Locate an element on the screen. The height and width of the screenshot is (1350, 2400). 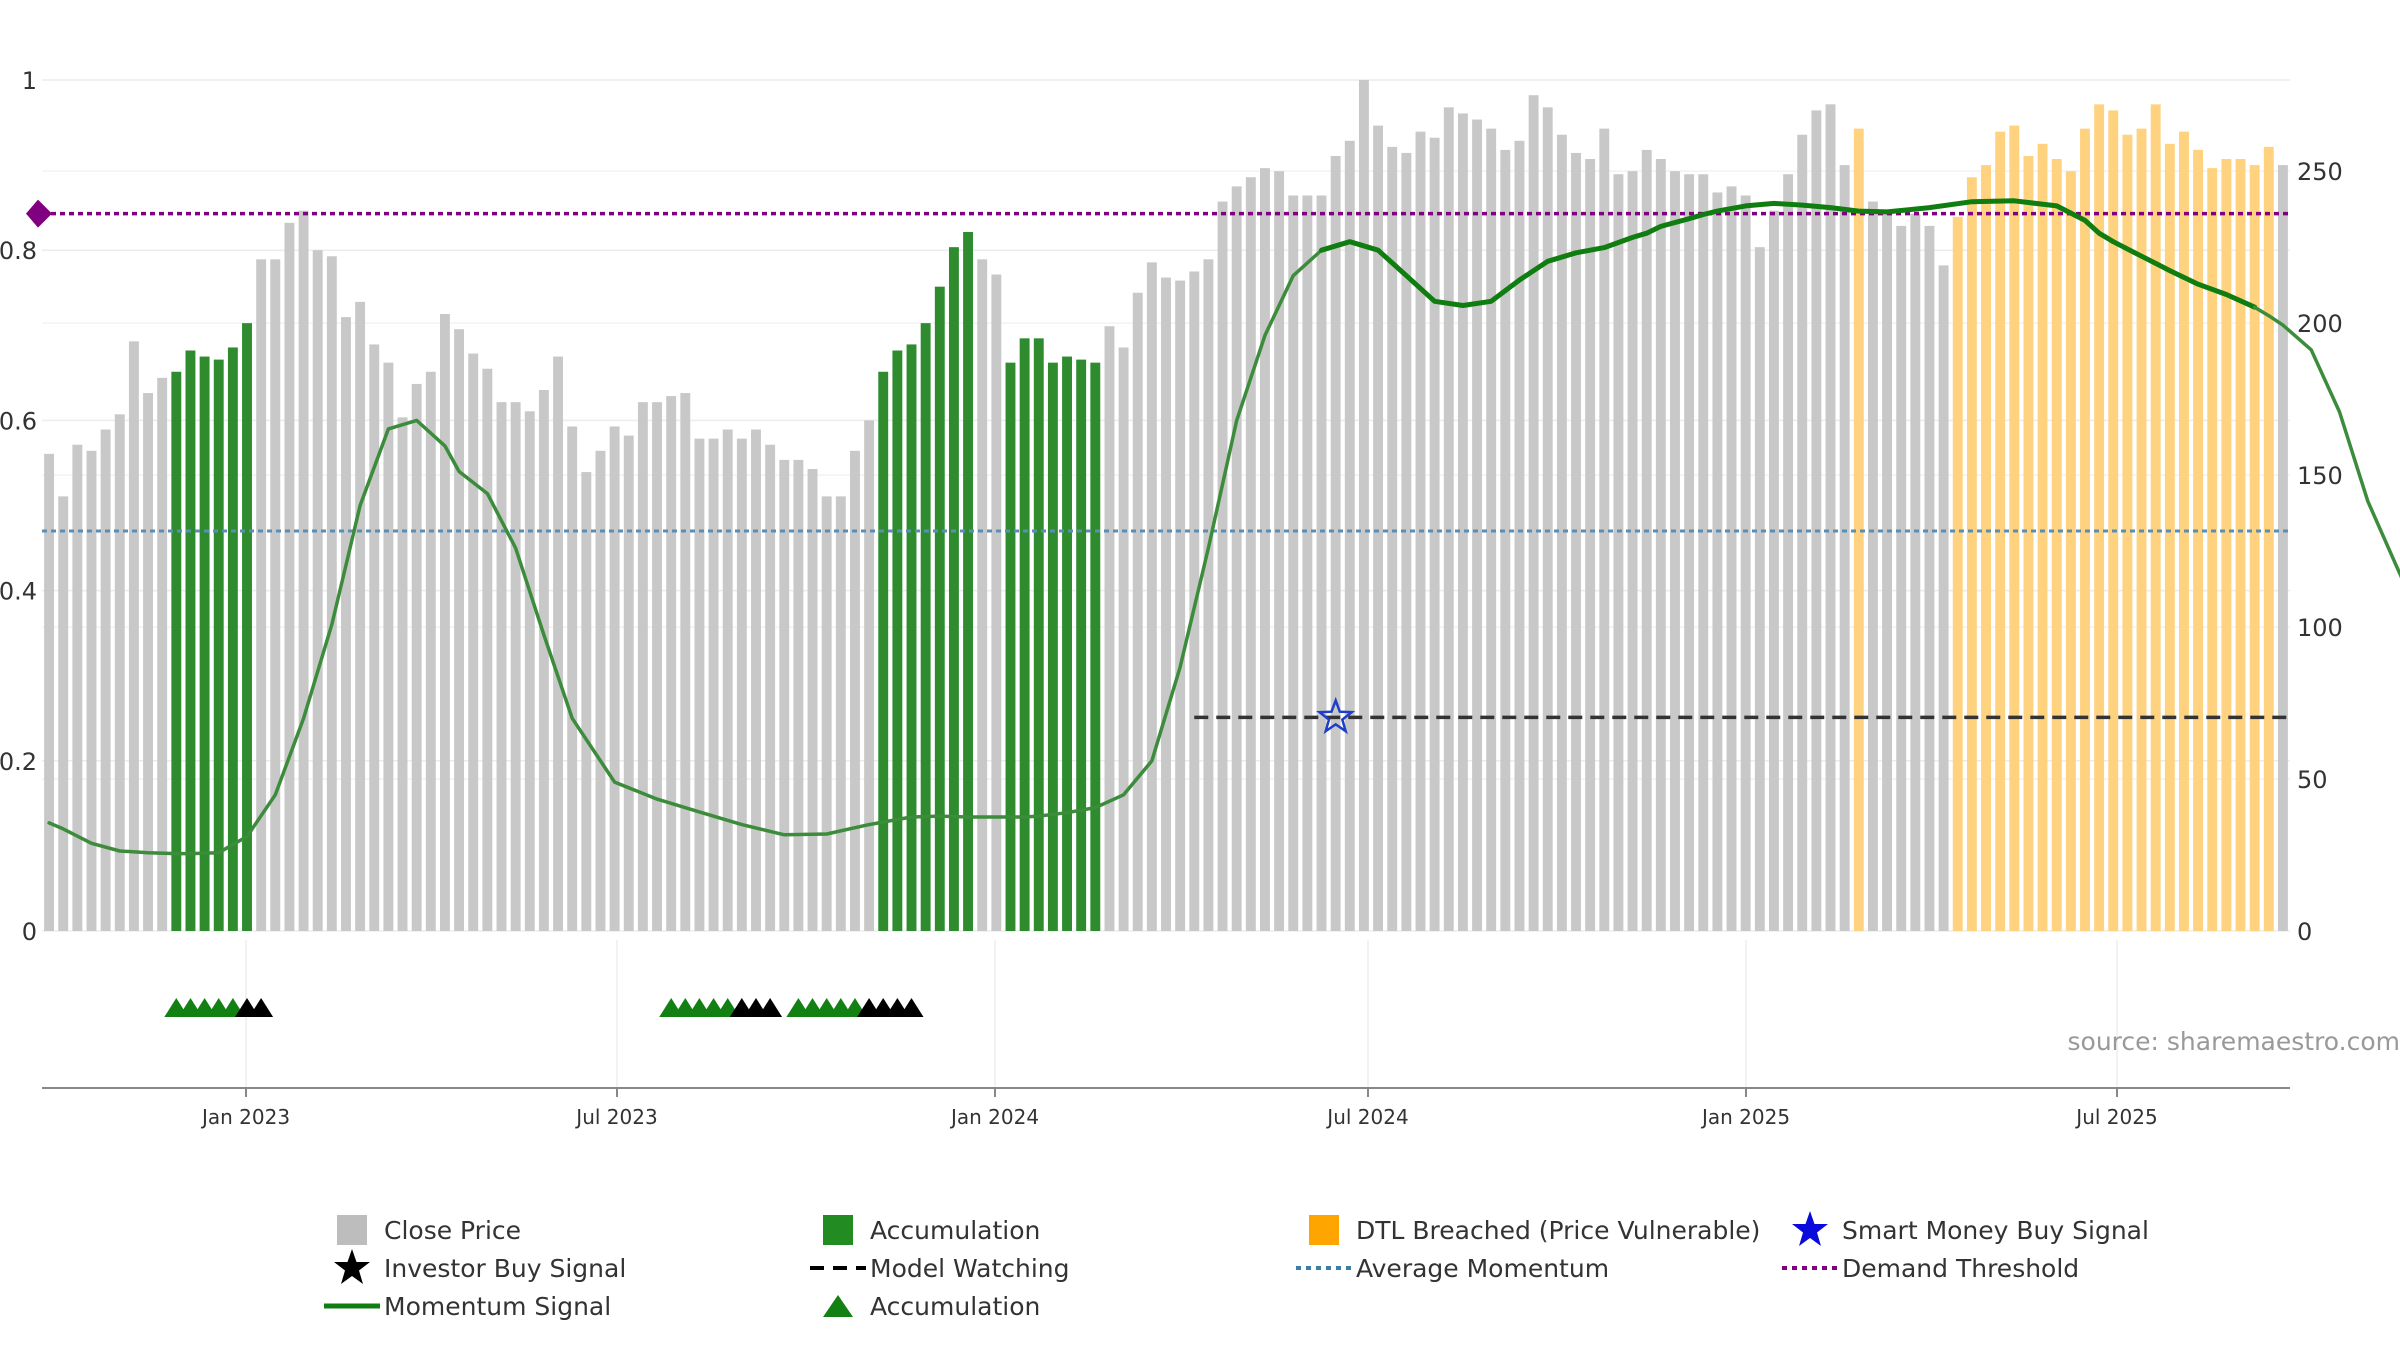
signal-markers is located at coordinates (544, 1007).